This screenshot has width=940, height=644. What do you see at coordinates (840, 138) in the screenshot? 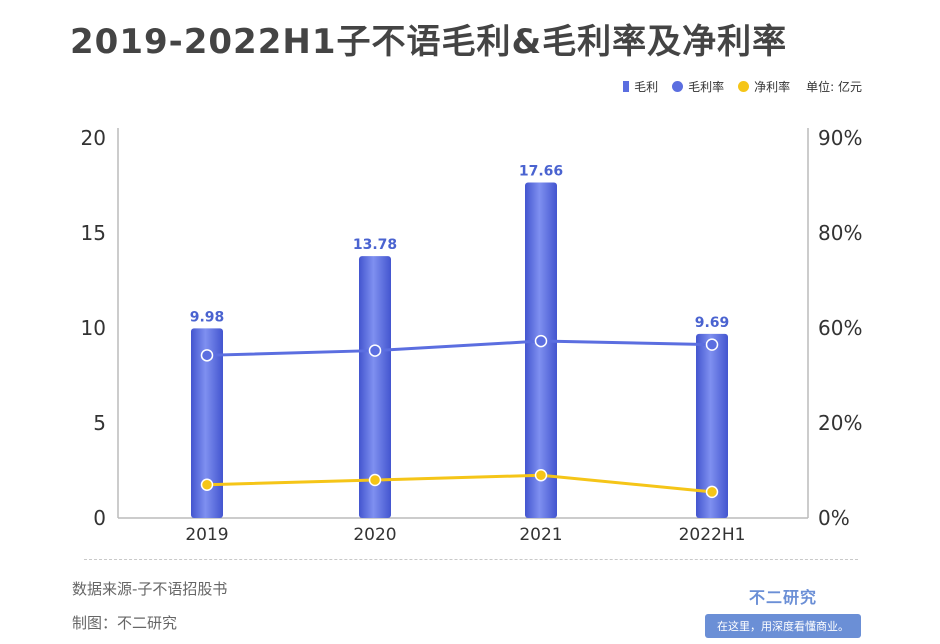
I see `right-tick-label: 90%` at bounding box center [840, 138].